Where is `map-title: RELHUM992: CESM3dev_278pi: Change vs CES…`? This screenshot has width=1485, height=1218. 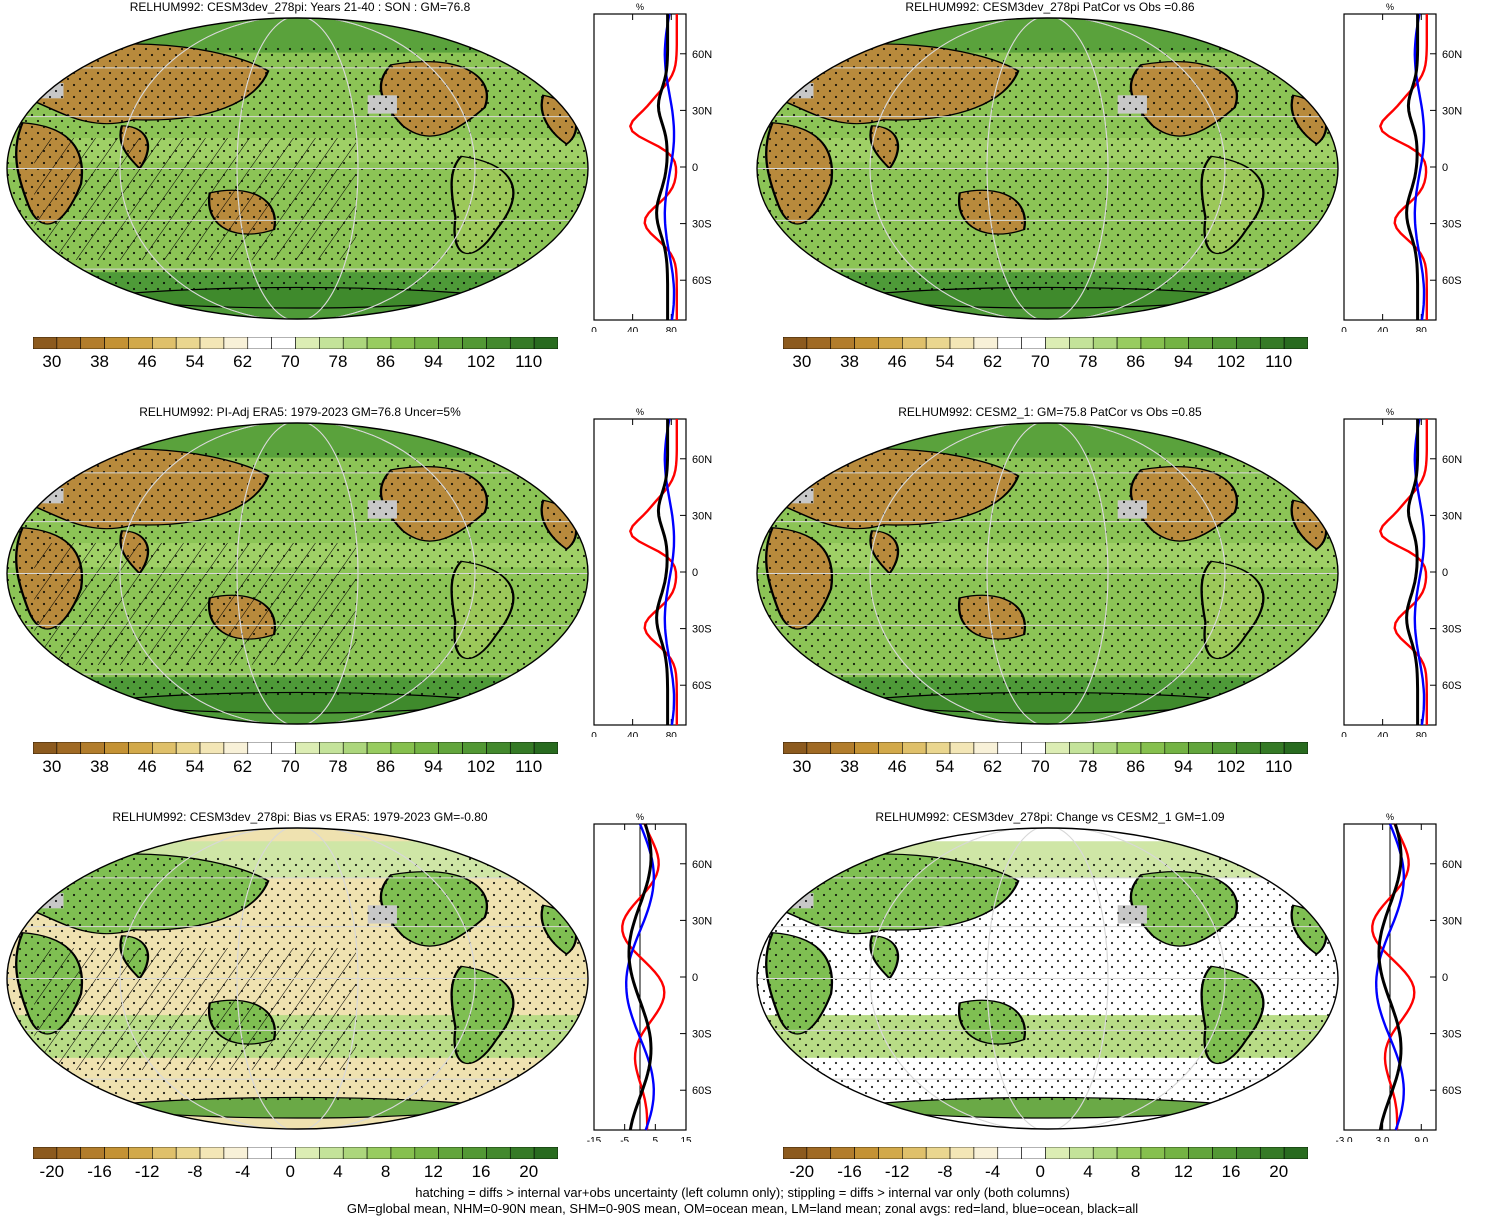 map-title: RELHUM992: CESM3dev_278pi: Change vs CES… is located at coordinates (1050, 817).